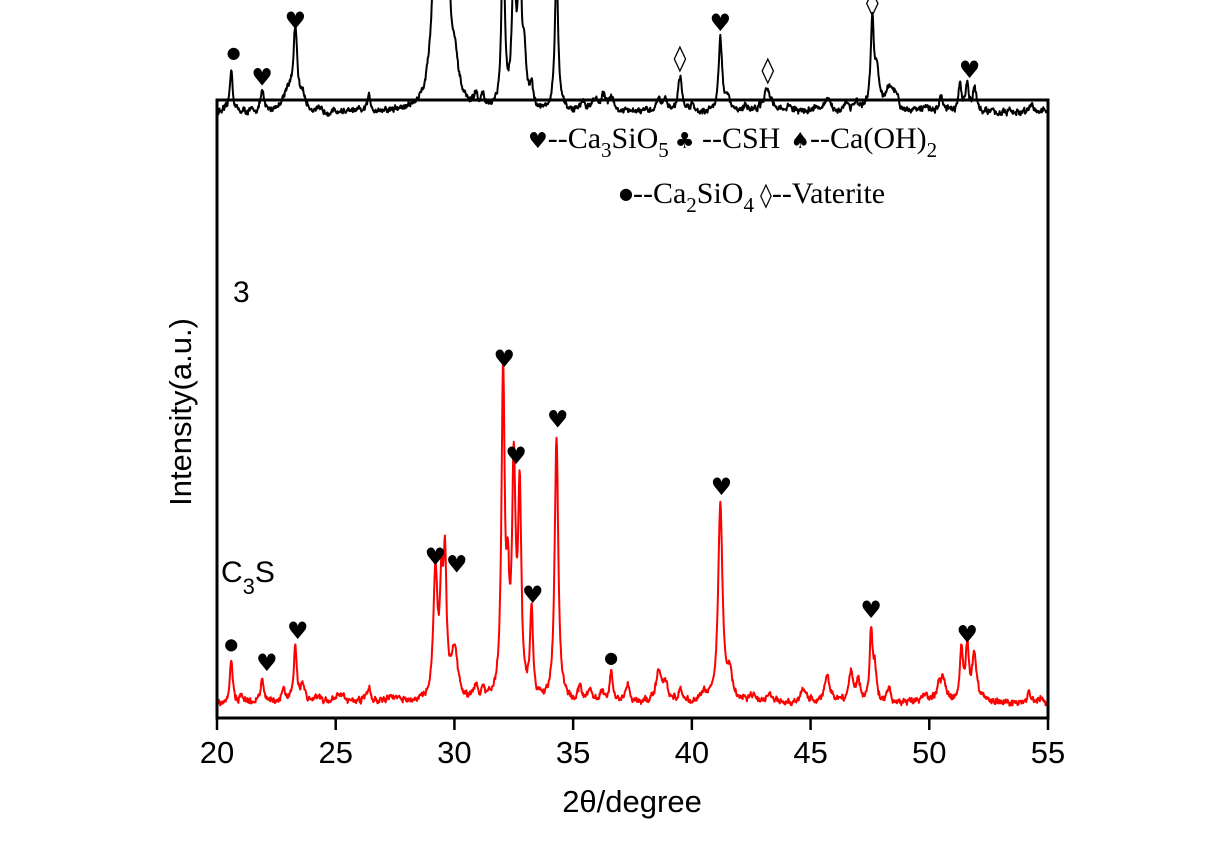 The height and width of the screenshot is (862, 1219). I want to click on x-axis-tick-labels: 20 25 30 35 40 45 50 55, so click(632, 752).